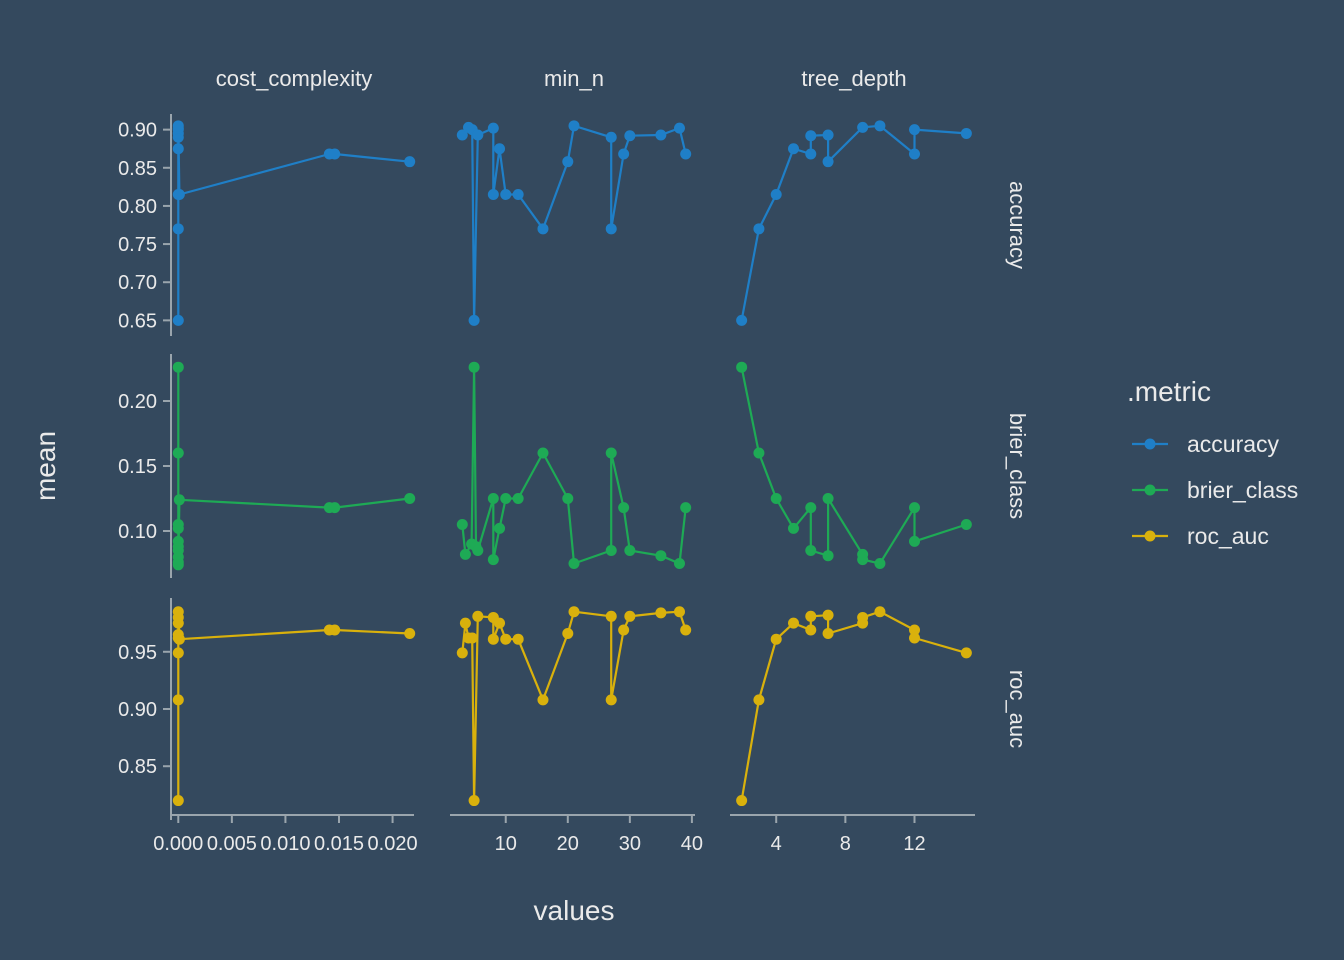  What do you see at coordinates (137, 653) in the screenshot?
I see `y-tick-label: 0.95` at bounding box center [137, 653].